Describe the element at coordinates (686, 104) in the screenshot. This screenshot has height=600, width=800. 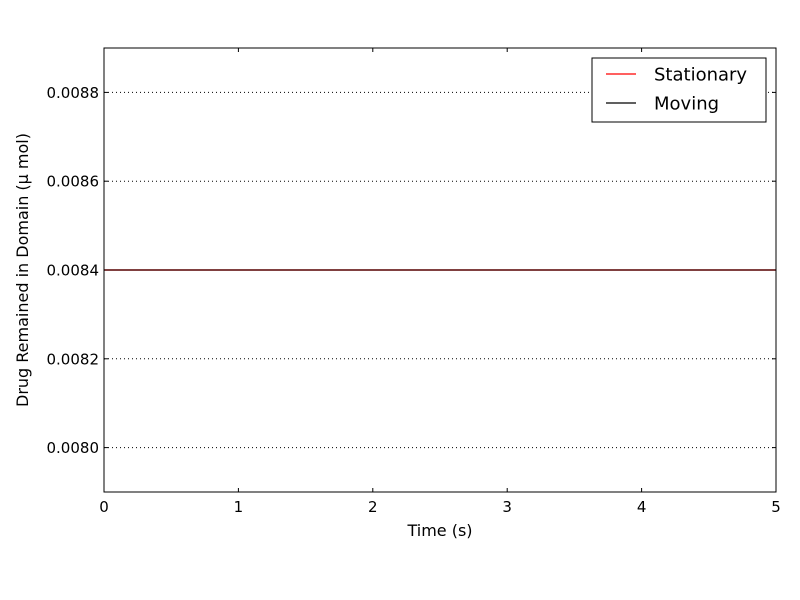
I see `legend-label: Moving` at that location.